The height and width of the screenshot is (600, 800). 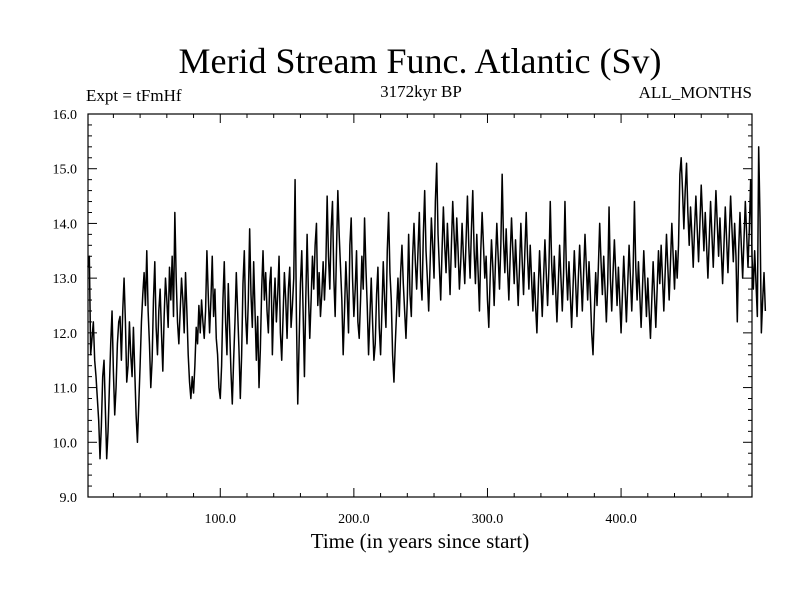 What do you see at coordinates (65, 307) in the screenshot?
I see `y-axis-tick-labels: 9.0 10.0 11.0 12.0 13.0 14.0 15.0 16.0` at bounding box center [65, 307].